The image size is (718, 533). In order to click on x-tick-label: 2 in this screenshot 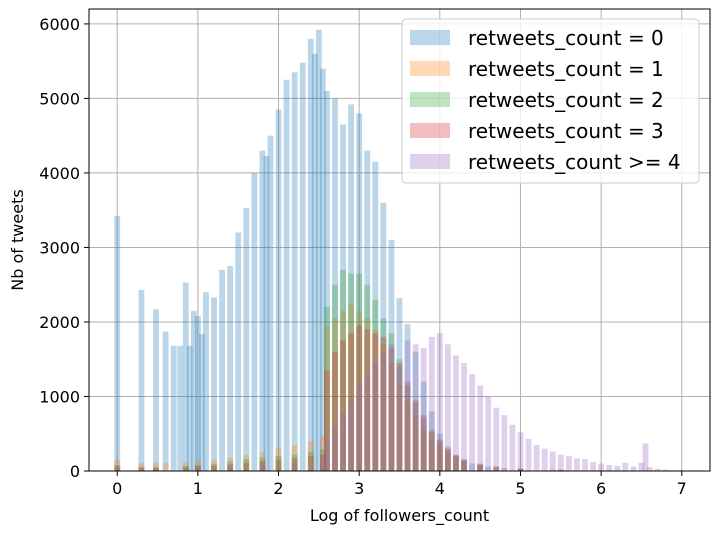, I will do `click(278, 488)`.